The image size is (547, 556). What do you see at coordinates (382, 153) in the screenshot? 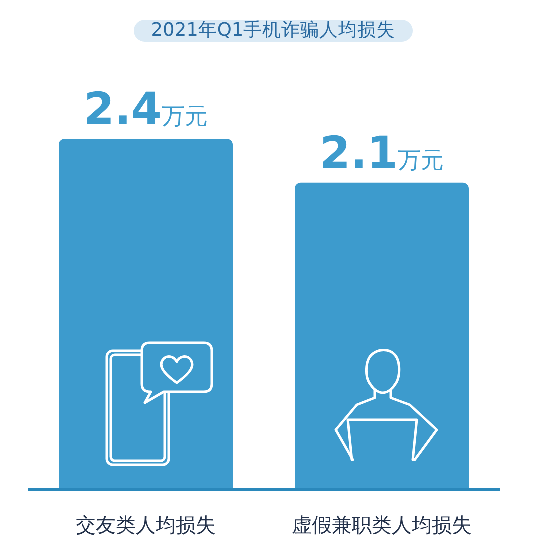
I see `data-label: 2.1万元` at bounding box center [382, 153].